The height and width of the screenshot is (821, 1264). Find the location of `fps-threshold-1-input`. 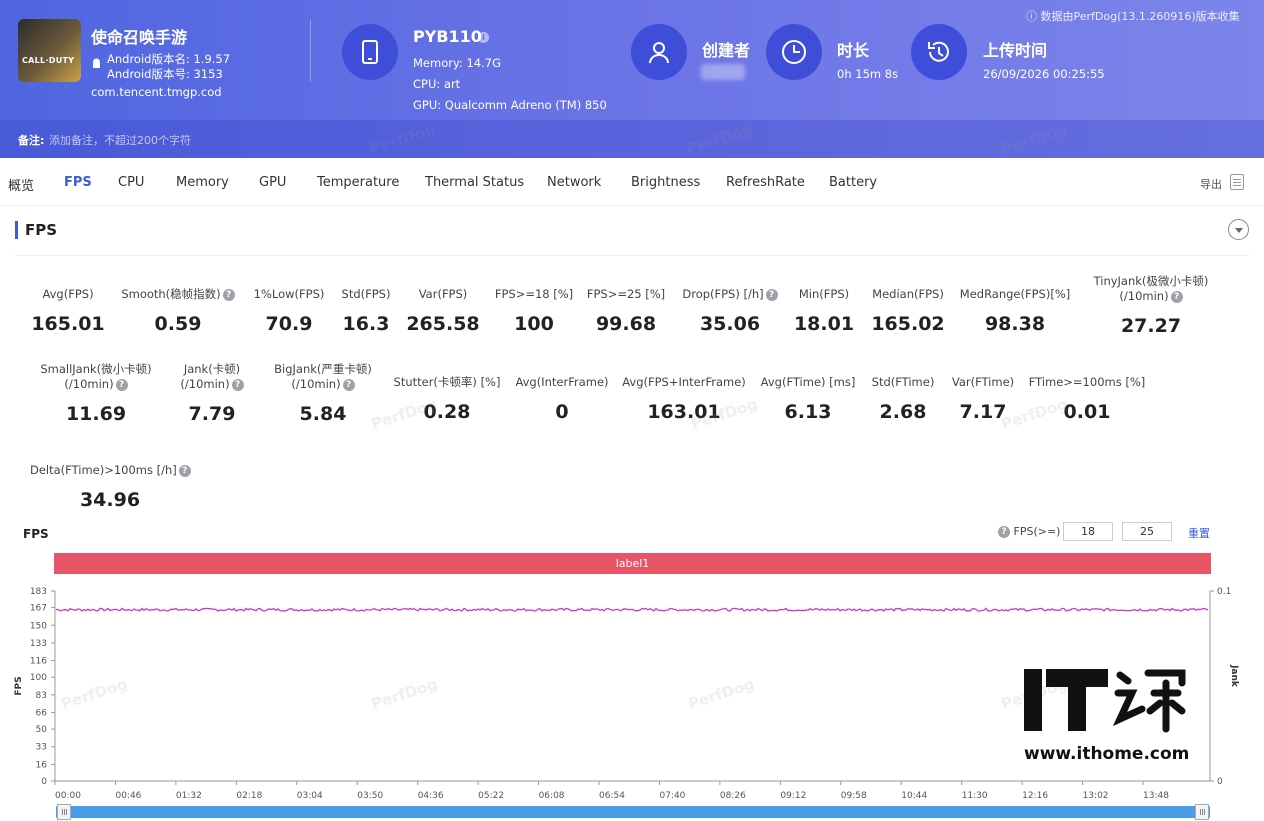

fps-threshold-1-input is located at coordinates (1088, 531).